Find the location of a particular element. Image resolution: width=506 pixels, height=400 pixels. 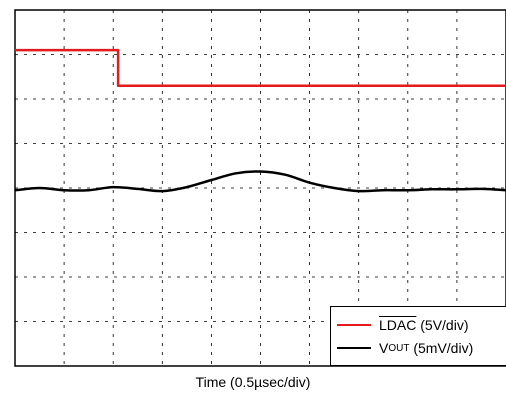

legend-label-vout: V is located at coordinates (384, 348).